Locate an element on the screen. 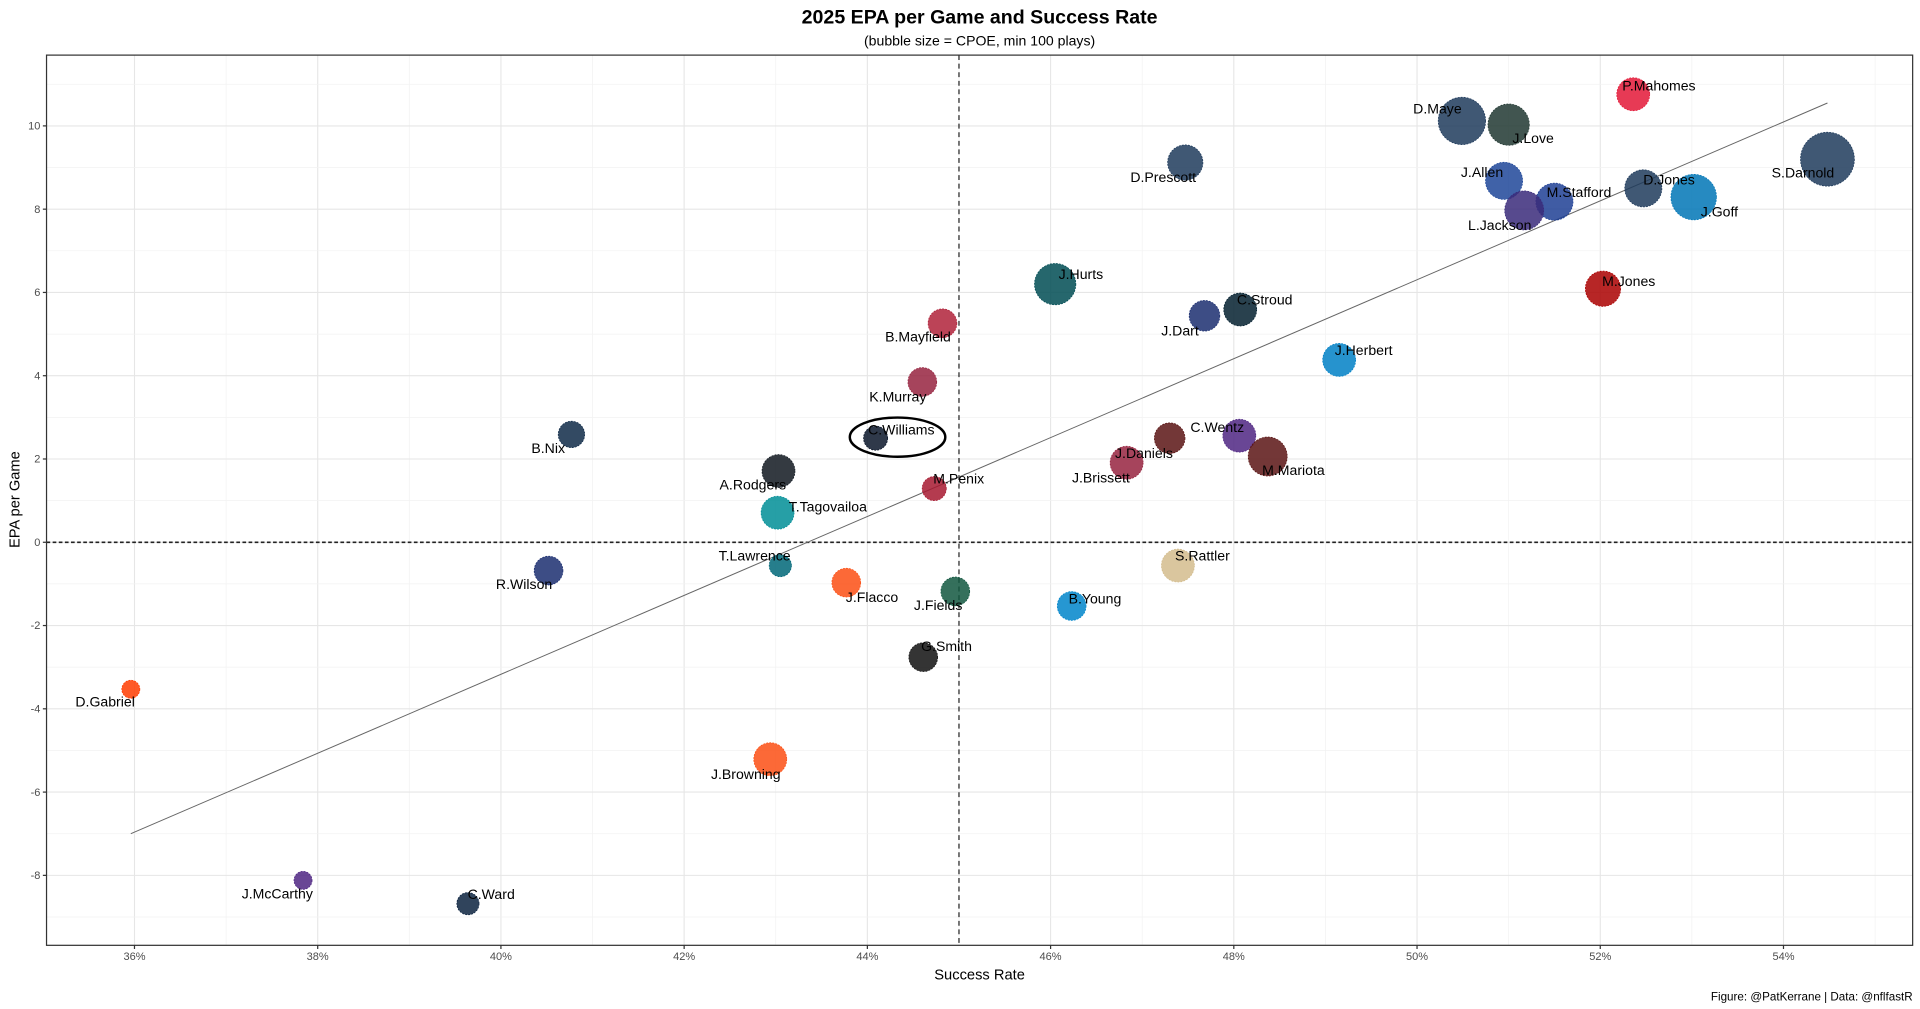  point-label: K.Murray is located at coordinates (898, 397).